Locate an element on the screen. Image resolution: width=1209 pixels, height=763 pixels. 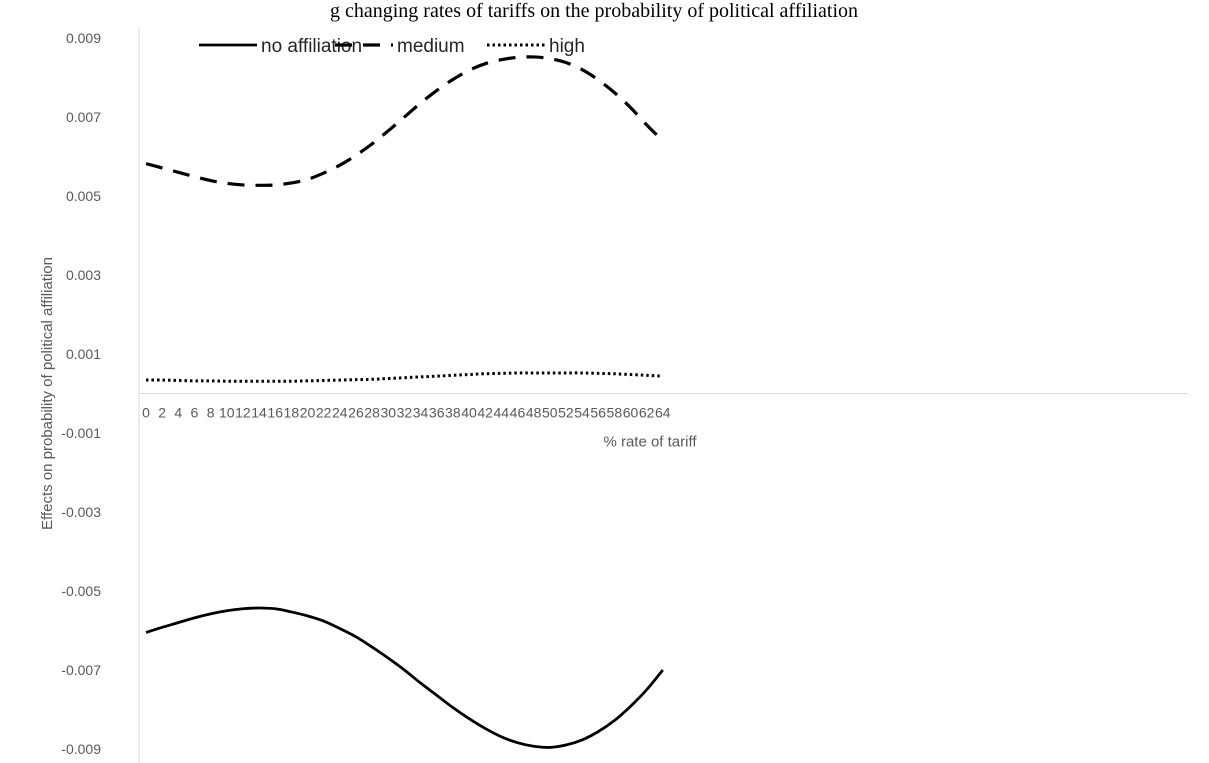
x-tick-label: 12 is located at coordinates (243, 413).